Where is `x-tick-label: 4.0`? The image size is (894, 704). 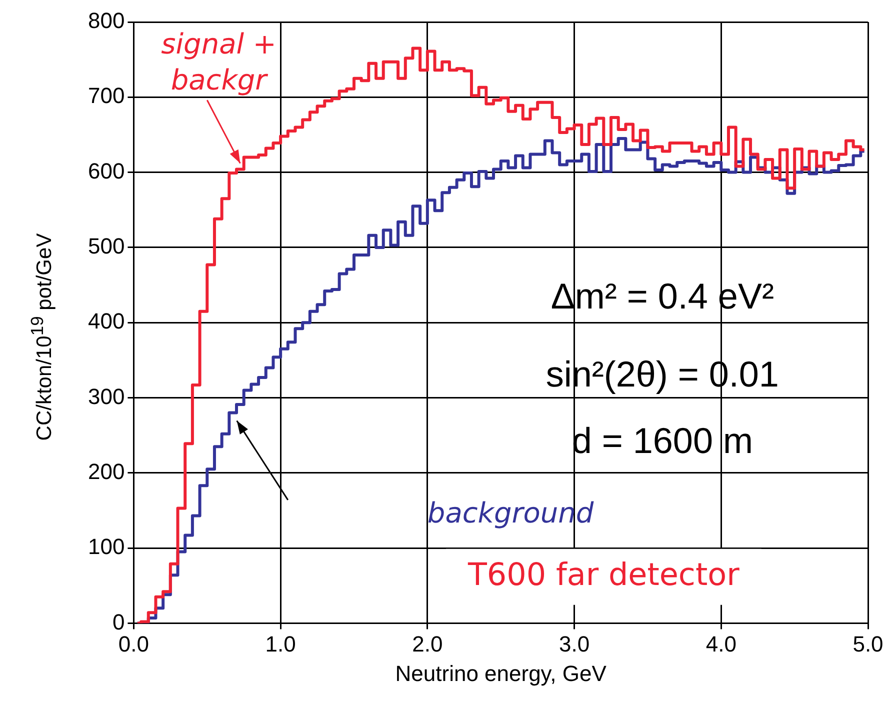 x-tick-label: 4.0 is located at coordinates (721, 643).